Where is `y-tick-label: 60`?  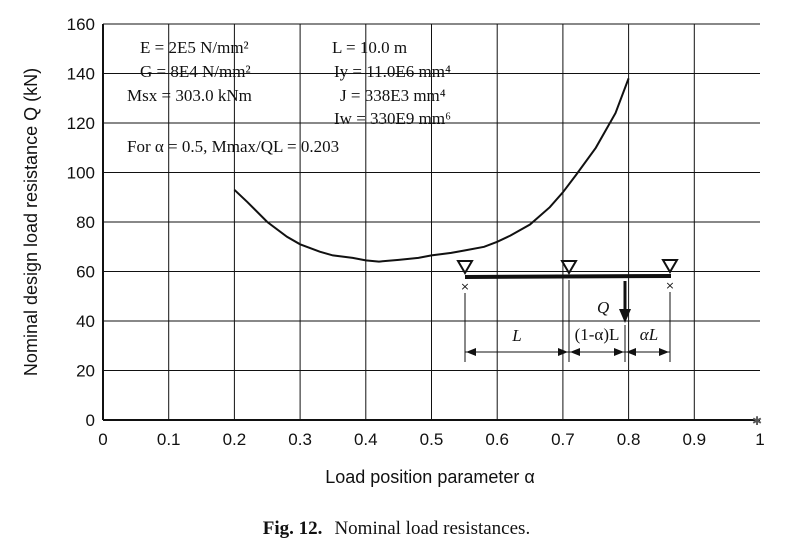
y-tick-label: 60 is located at coordinates (85, 272).